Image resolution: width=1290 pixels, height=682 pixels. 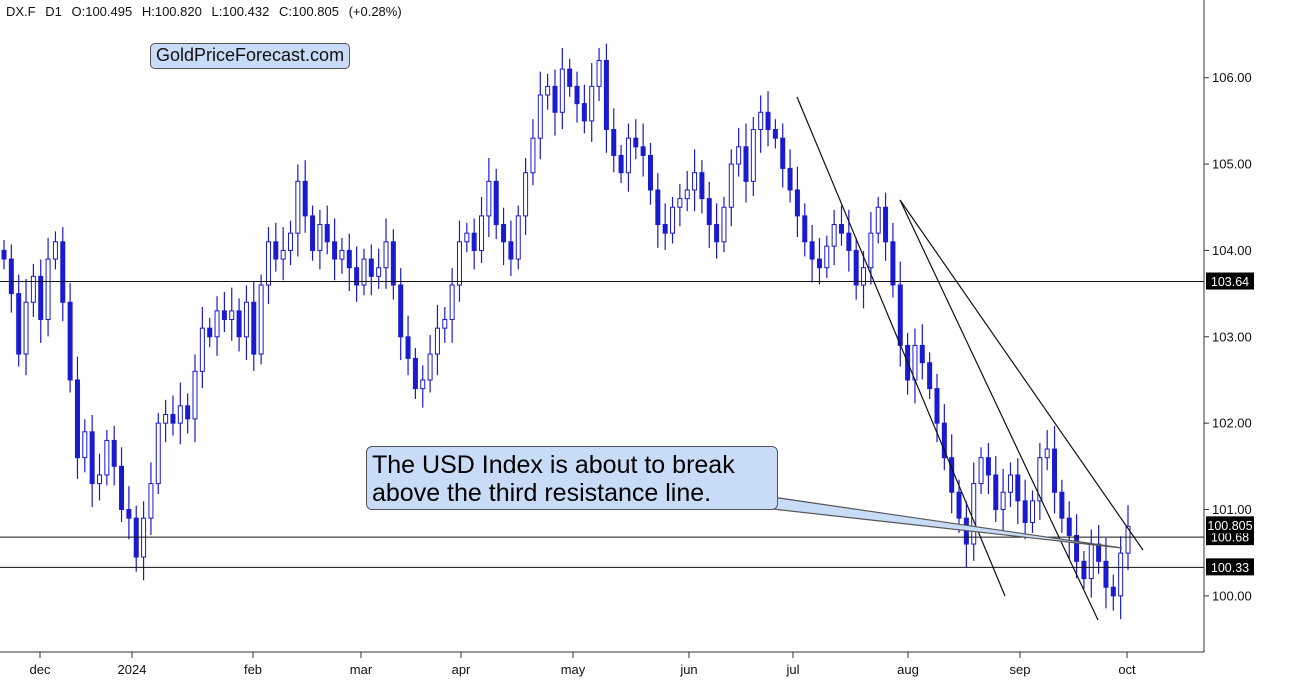 What do you see at coordinates (792, 669) in the screenshot?
I see `x-tick-label: jul` at bounding box center [792, 669].